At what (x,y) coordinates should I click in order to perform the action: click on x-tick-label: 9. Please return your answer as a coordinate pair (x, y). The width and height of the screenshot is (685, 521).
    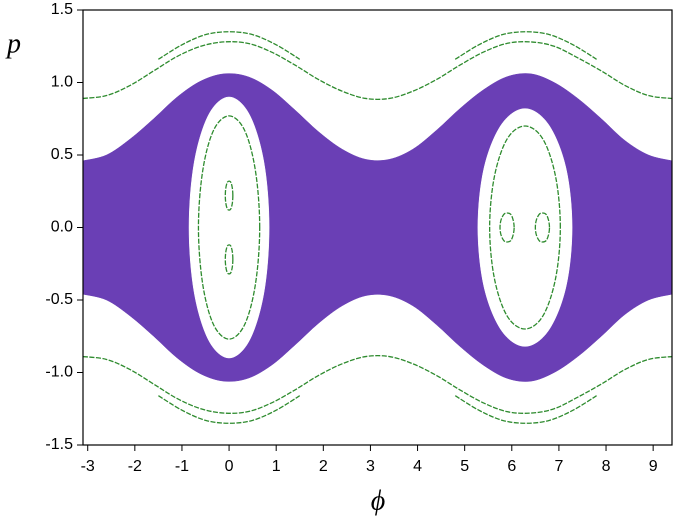
    Looking at the image, I should click on (653, 466).